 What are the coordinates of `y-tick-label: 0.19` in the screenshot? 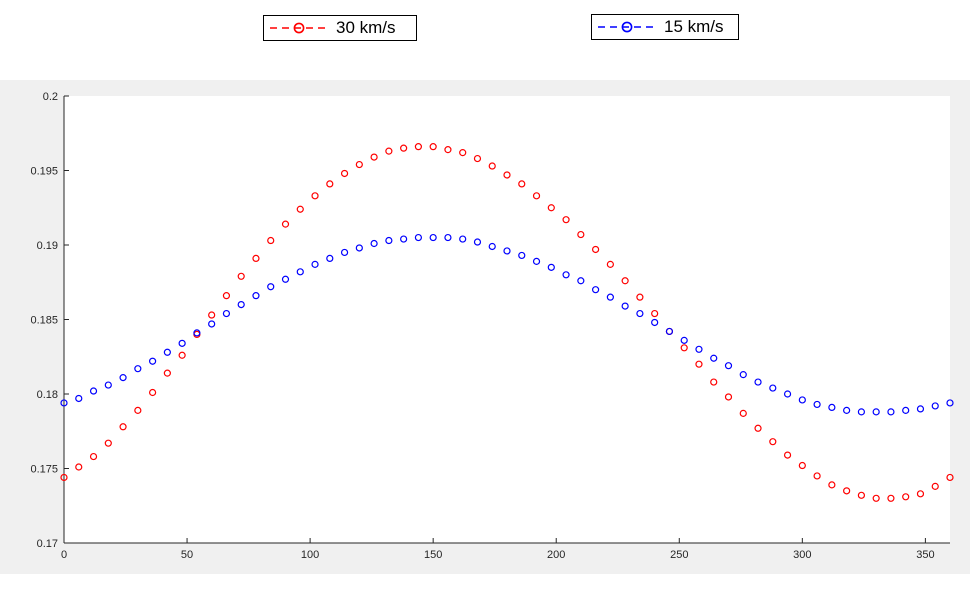 It's located at (47, 246).